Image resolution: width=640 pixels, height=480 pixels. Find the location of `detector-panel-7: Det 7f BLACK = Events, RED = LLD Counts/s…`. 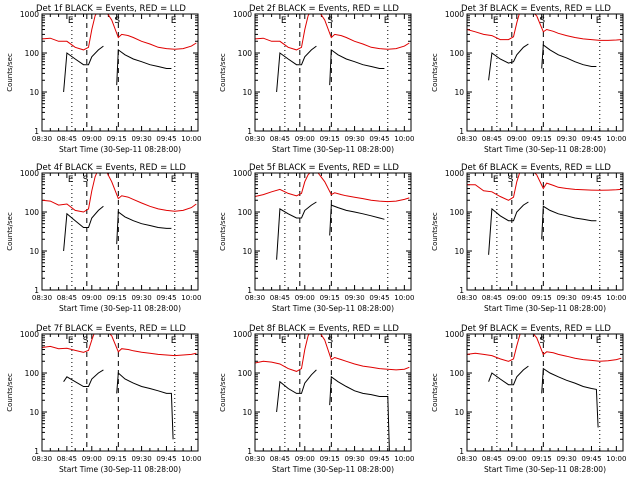

detector-panel-7: Det 7f BLACK = Events, RED = LLD Counts/s… is located at coordinates (103, 399).